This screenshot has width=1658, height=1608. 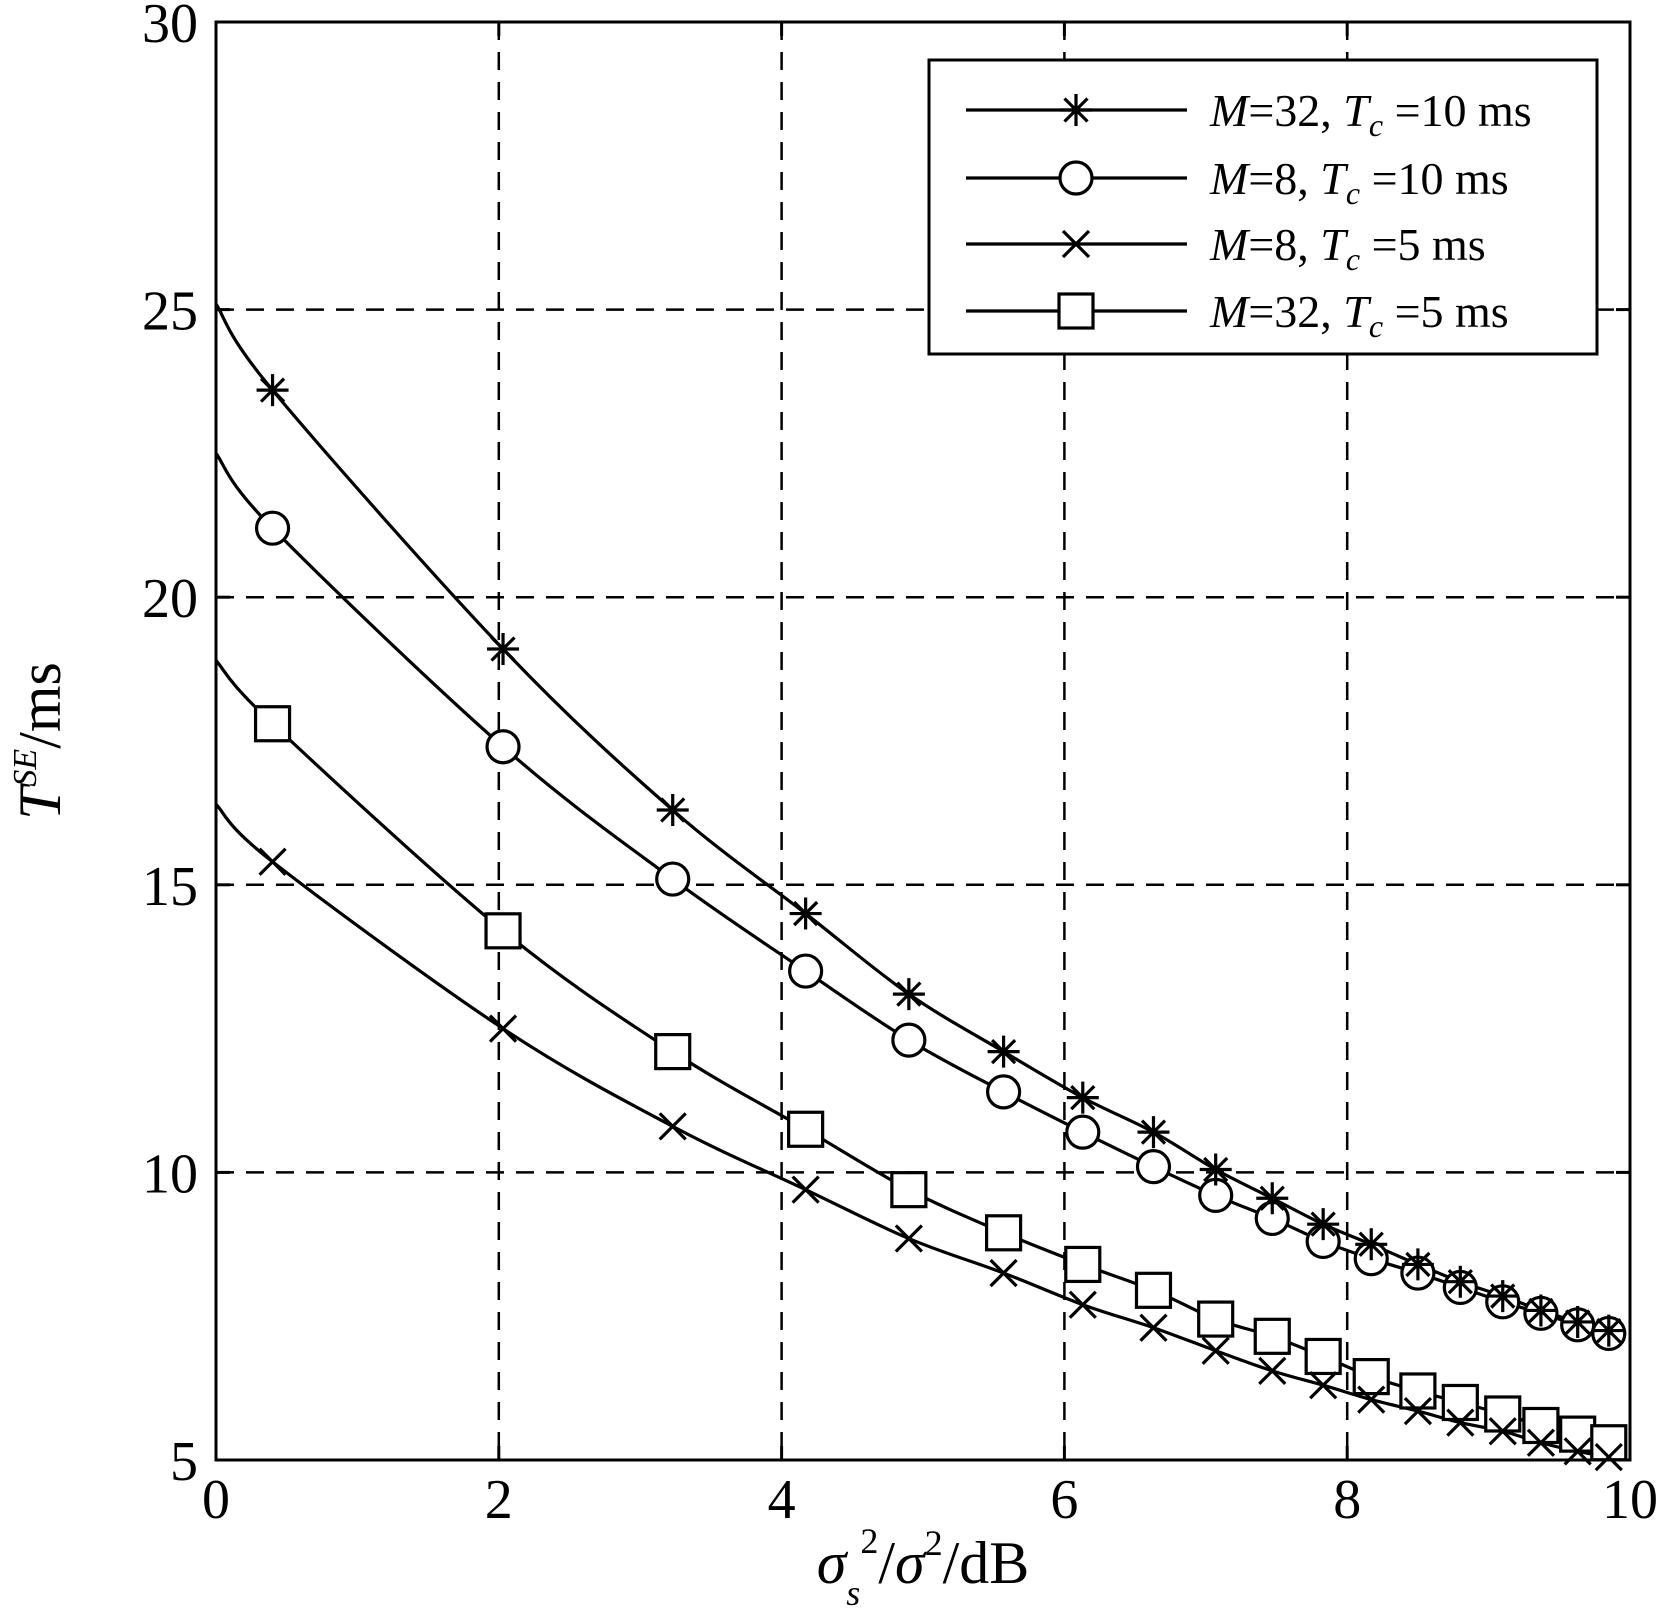 What do you see at coordinates (170, 599) in the screenshot?
I see `y-tick-label: 20` at bounding box center [170, 599].